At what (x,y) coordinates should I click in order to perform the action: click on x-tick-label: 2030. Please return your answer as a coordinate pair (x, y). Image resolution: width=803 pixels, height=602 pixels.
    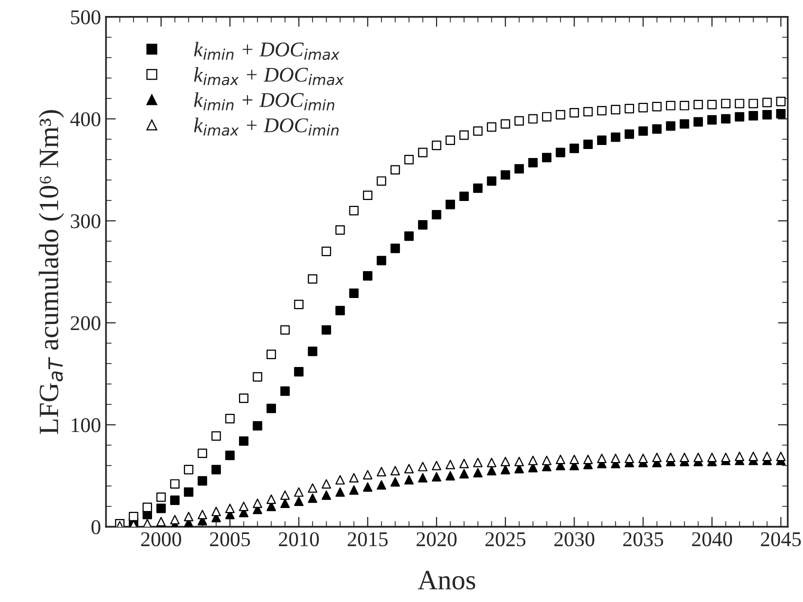
    Looking at the image, I should click on (574, 539).